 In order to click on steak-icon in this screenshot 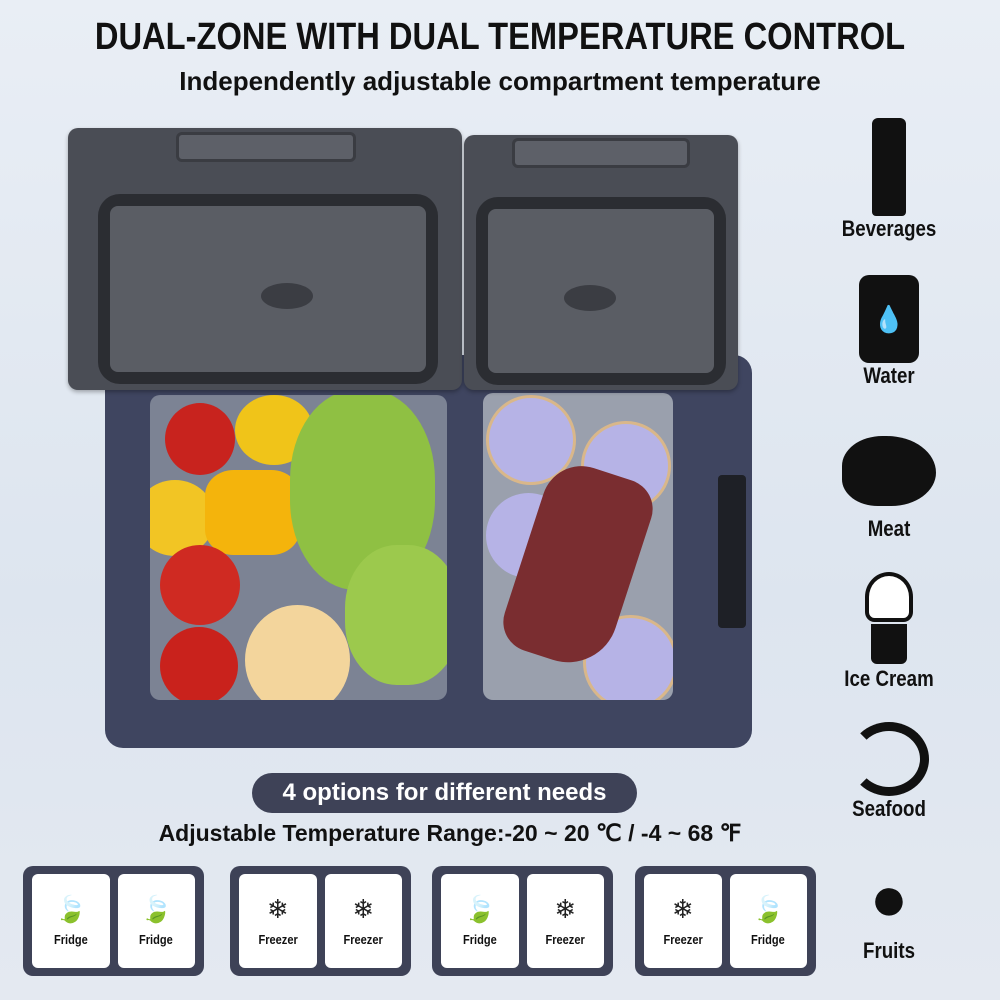, I will do `click(889, 471)`.